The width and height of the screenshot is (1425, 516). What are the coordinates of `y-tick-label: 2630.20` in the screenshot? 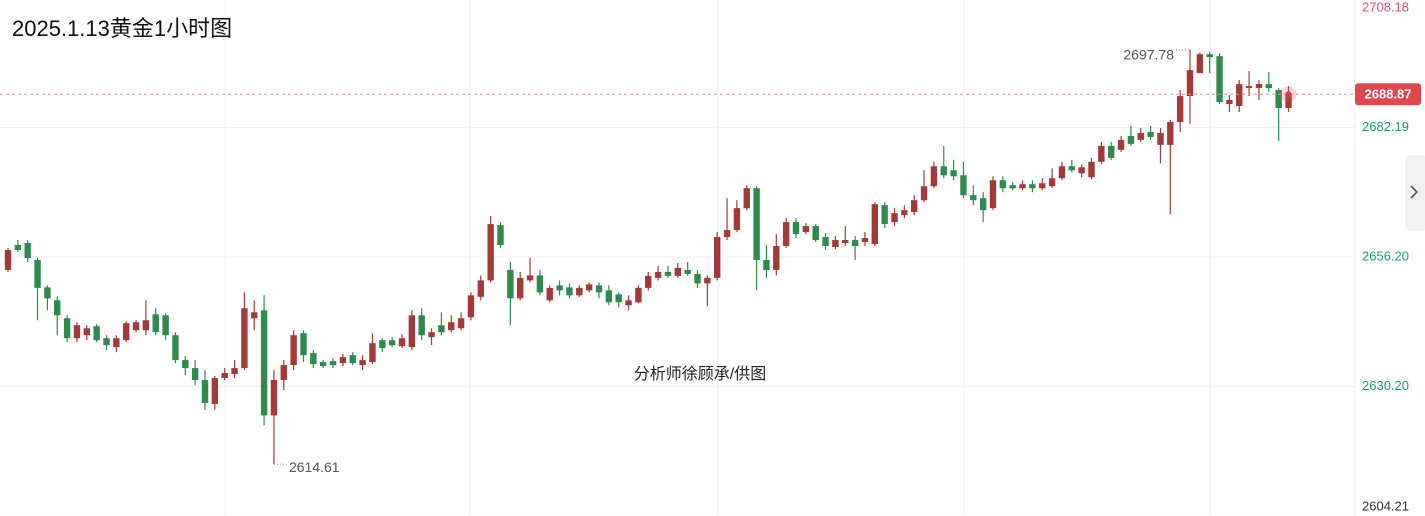 It's located at (1385, 385).